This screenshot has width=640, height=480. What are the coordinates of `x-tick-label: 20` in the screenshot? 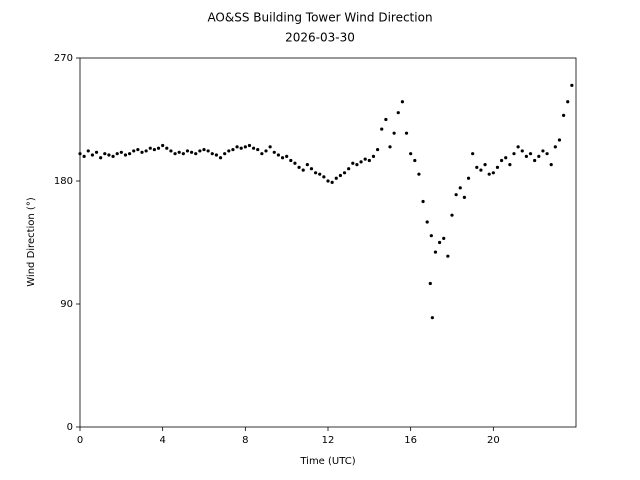 It's located at (493, 440).